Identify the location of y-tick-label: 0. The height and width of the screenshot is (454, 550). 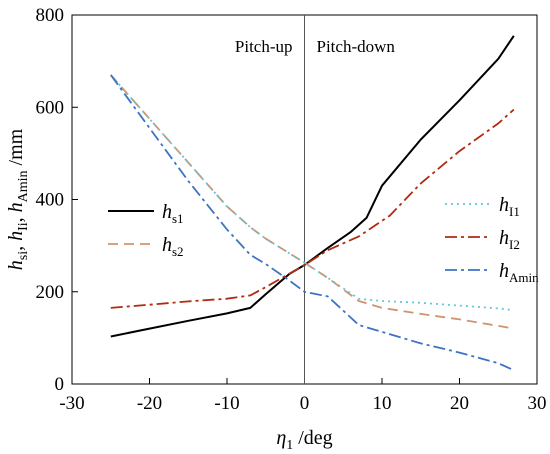
(60, 384).